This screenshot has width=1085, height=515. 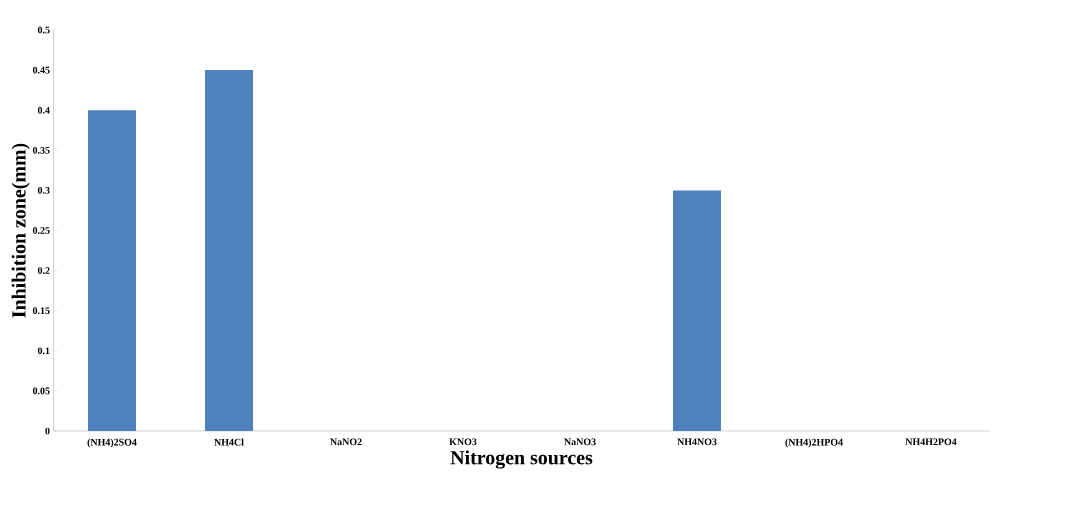 I want to click on x-tick-label: NaNO2, so click(x=346, y=442).